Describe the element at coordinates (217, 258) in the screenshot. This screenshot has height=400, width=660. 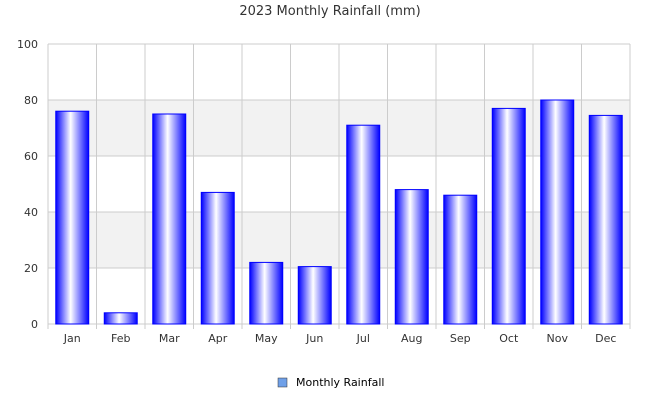
I see `bar-apr` at that location.